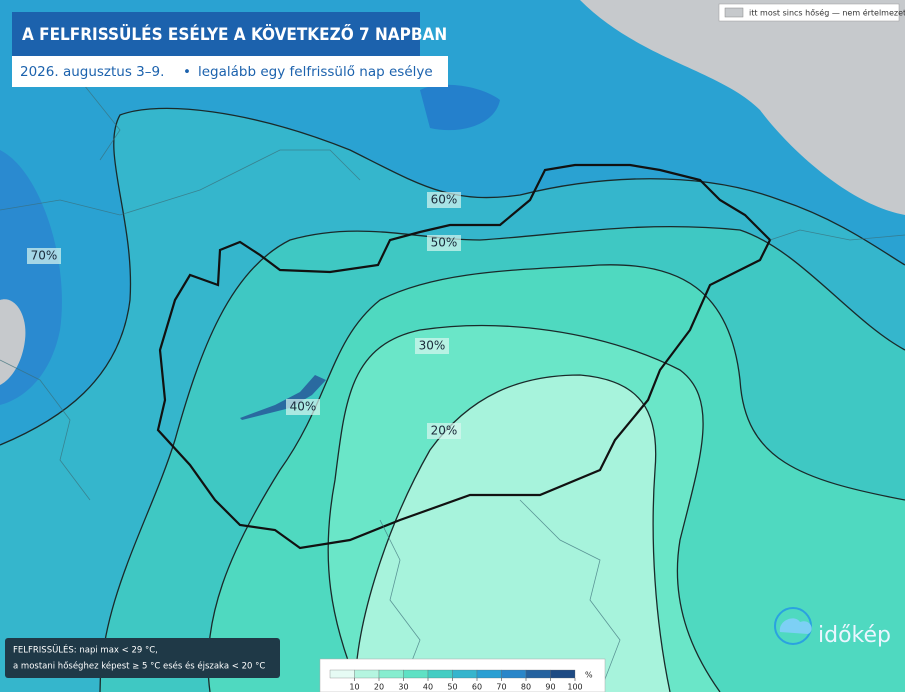 The height and width of the screenshot is (692, 905). What do you see at coordinates (526, 687) in the screenshot?
I see `colorbar-tick-label: 80` at bounding box center [526, 687].